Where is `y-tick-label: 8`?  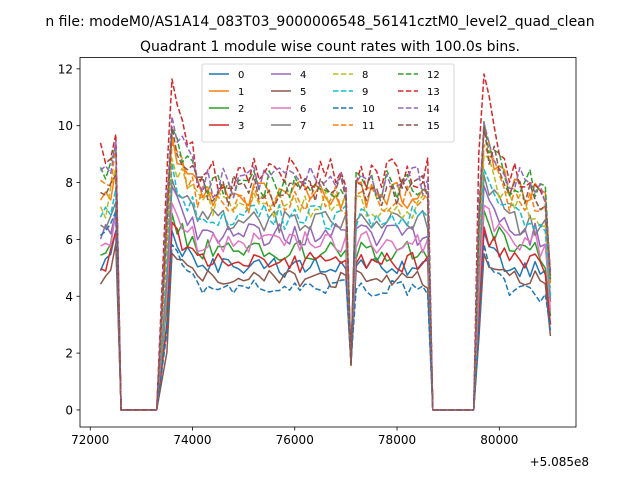
y-tick-label: 8 is located at coordinates (69, 183).